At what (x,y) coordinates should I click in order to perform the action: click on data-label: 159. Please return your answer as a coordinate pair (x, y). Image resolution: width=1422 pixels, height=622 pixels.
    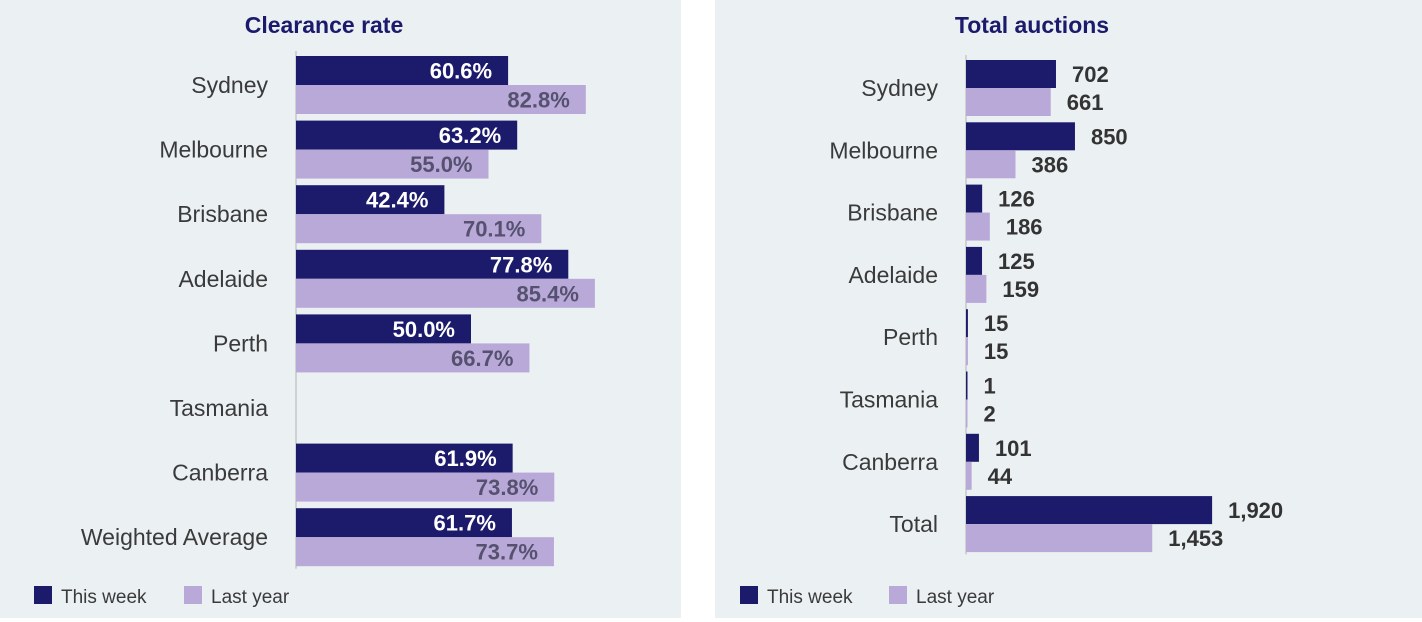
    Looking at the image, I should click on (1020, 289).